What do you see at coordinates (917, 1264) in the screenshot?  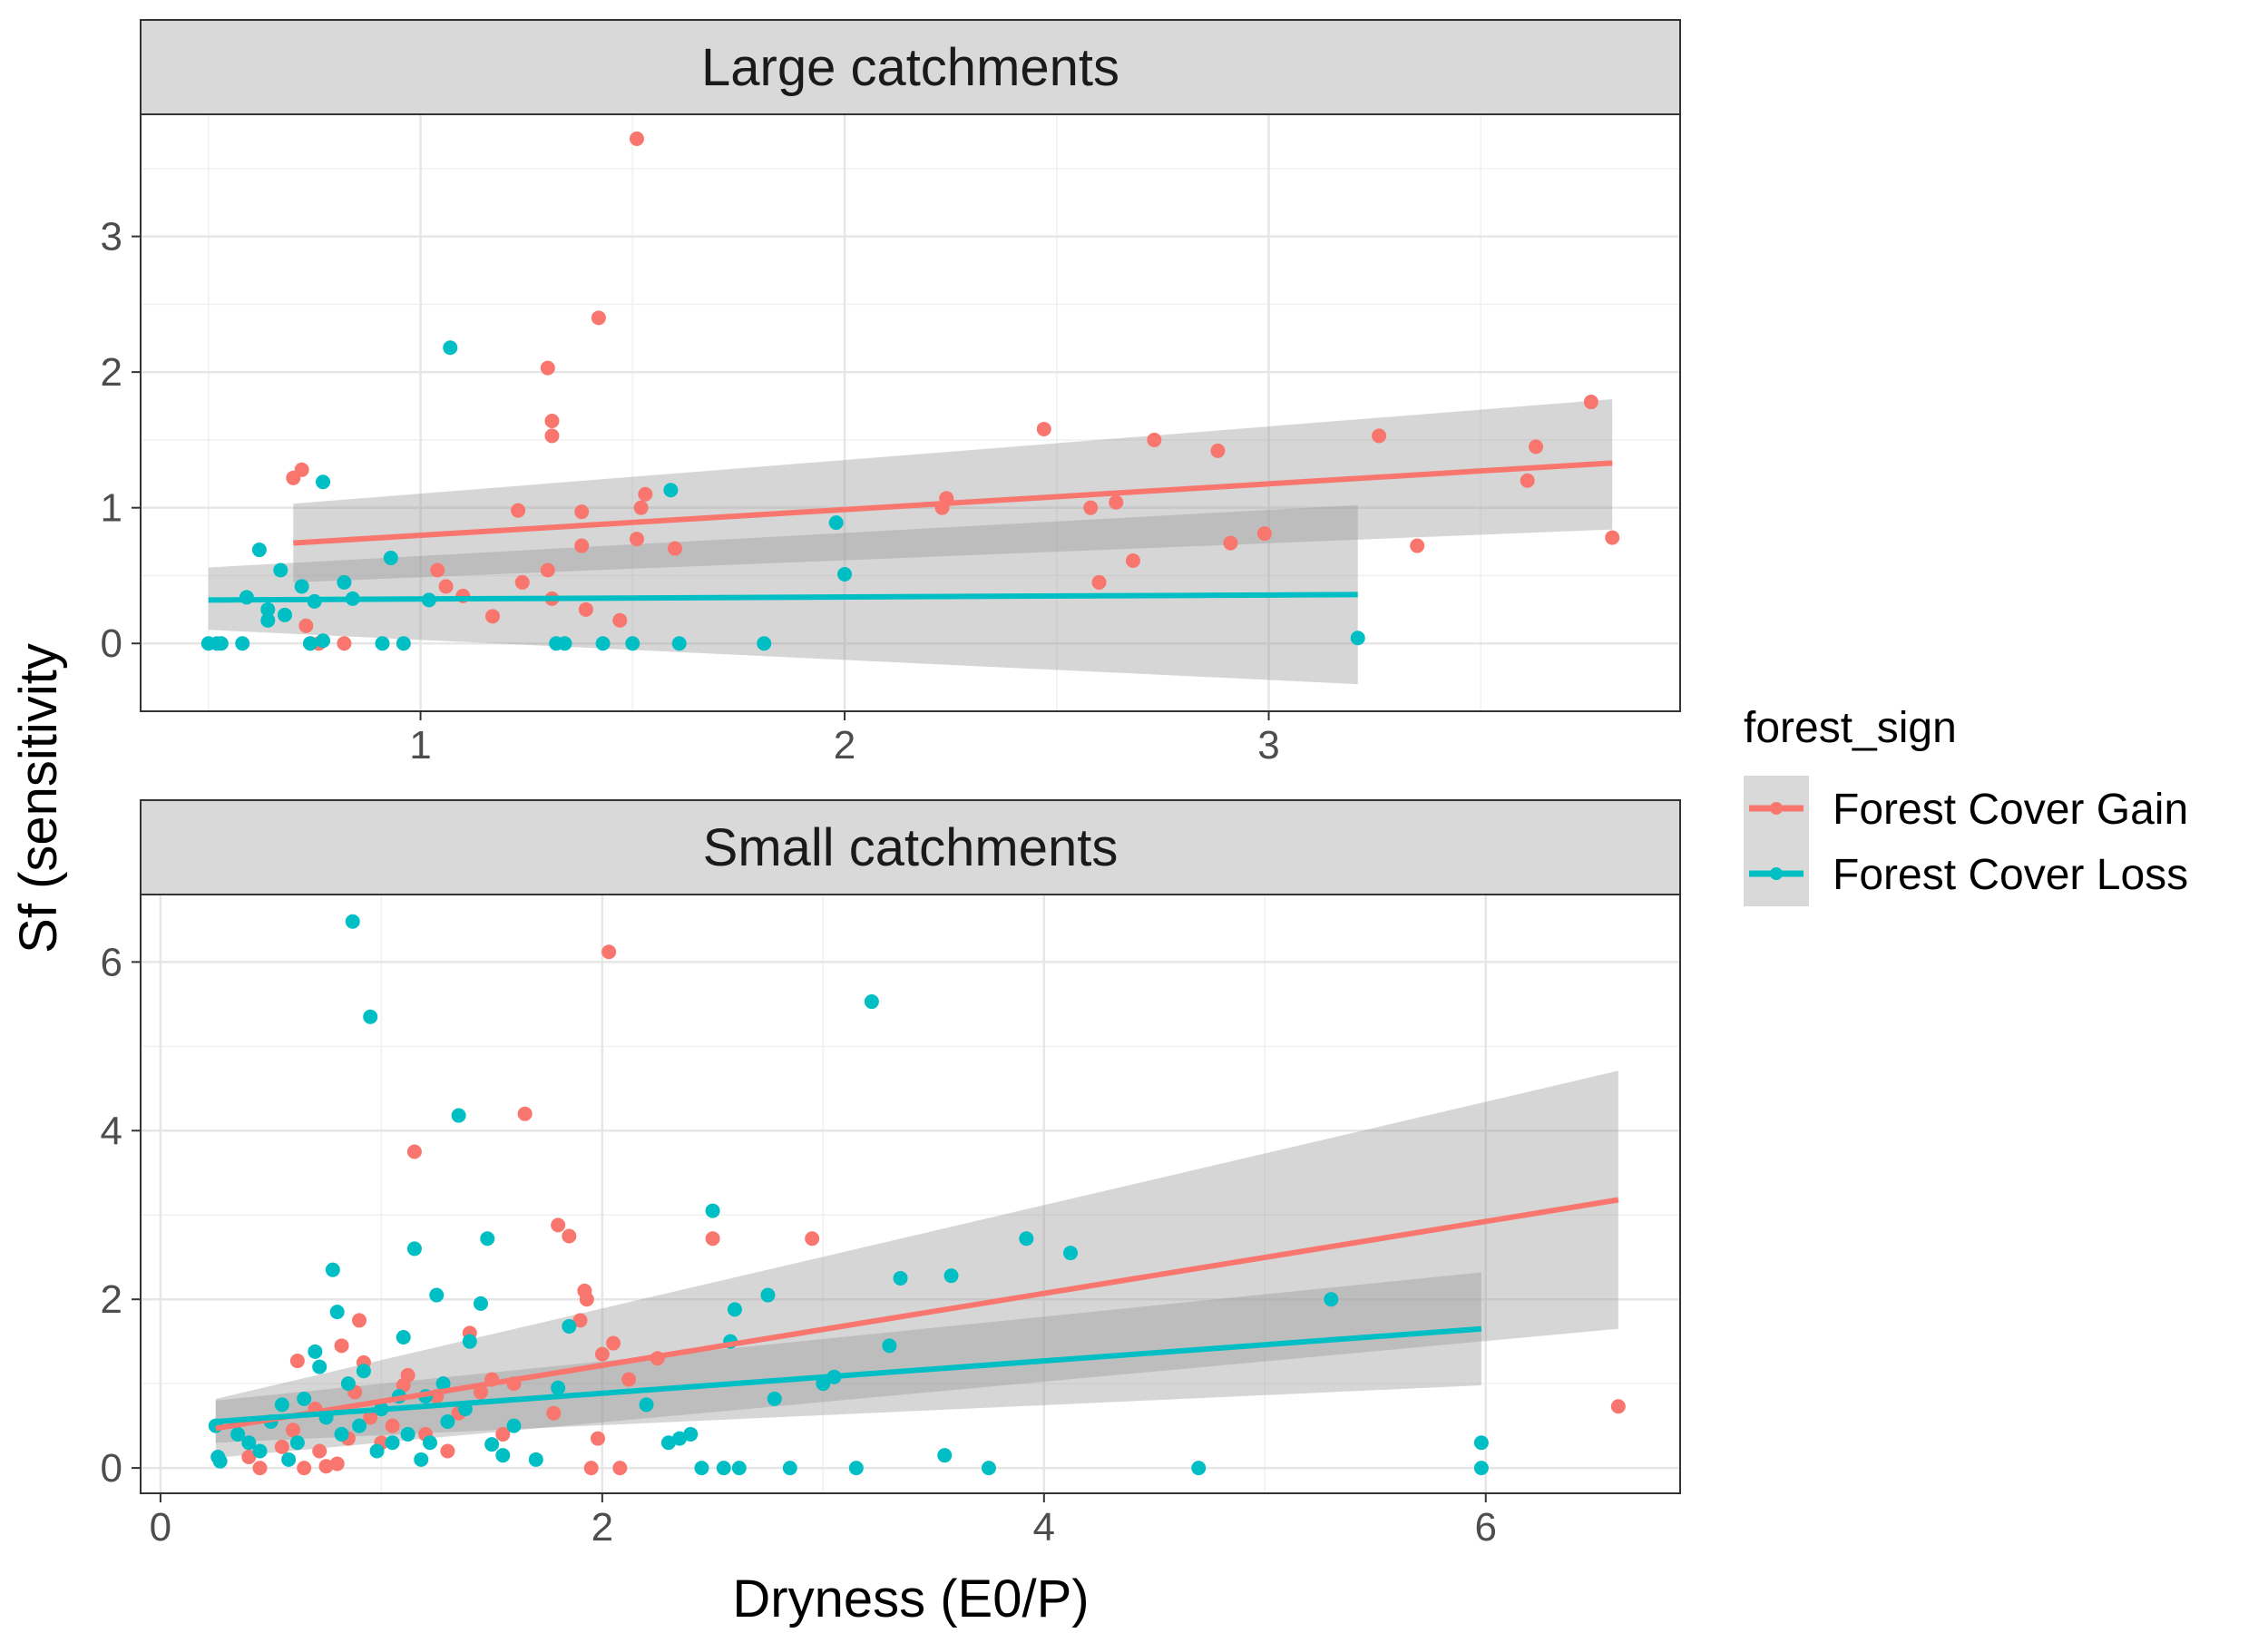 I see `confidence-band-gain` at bounding box center [917, 1264].